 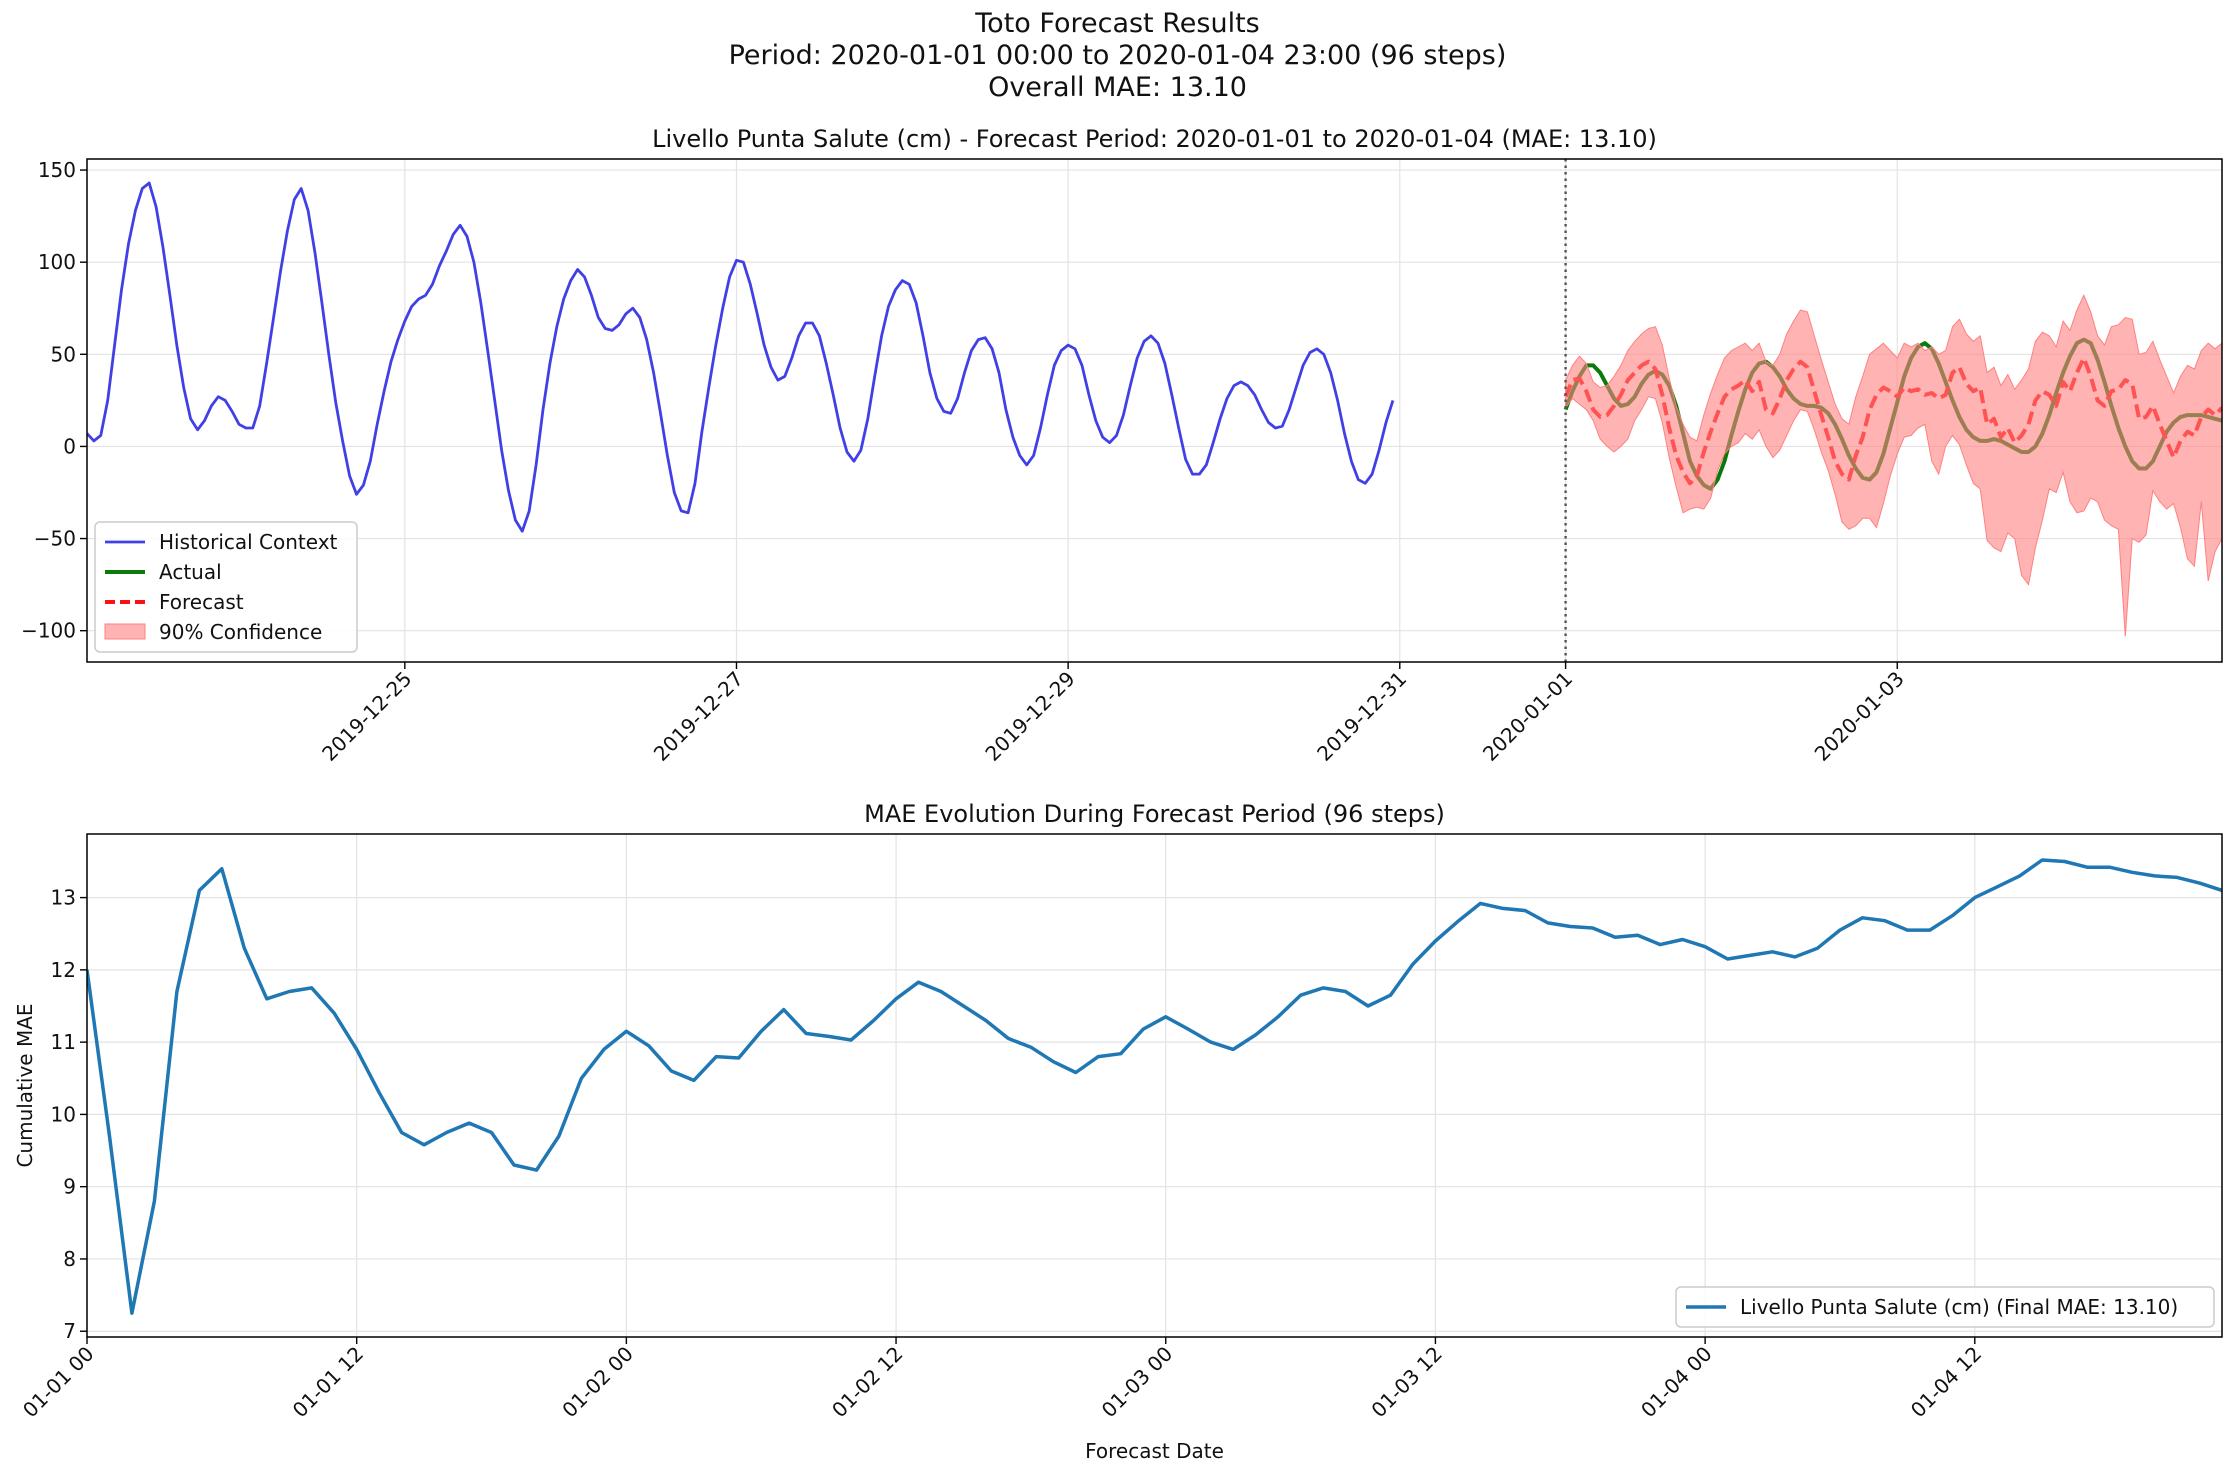 I want to click on figure-title-line-3: Overall MAE: 13.10, so click(x=1117, y=87).